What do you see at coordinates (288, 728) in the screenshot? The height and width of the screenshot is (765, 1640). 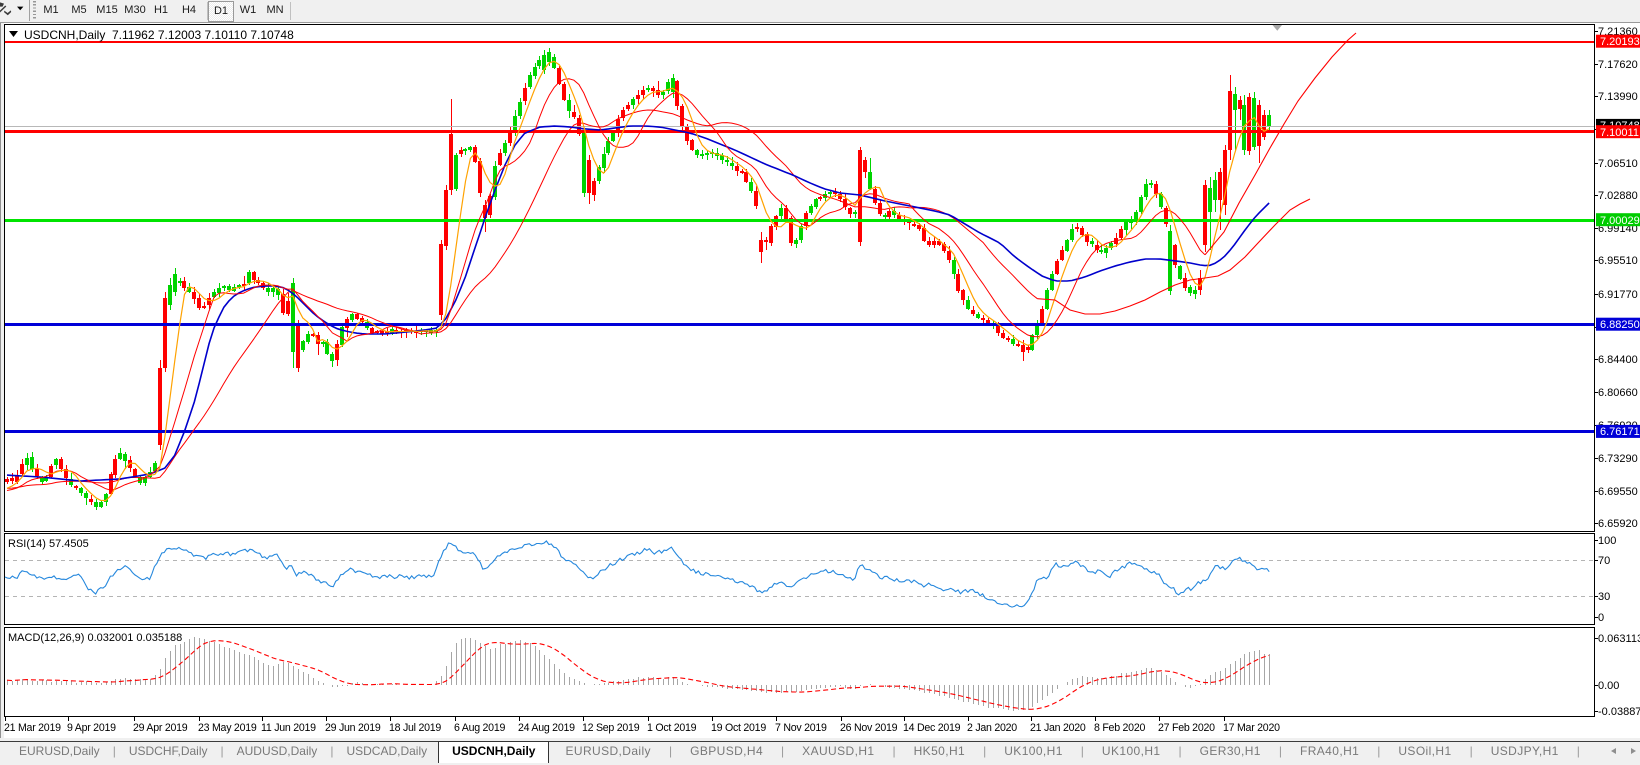 I see `svg-text: 11 Jun 2019` at bounding box center [288, 728].